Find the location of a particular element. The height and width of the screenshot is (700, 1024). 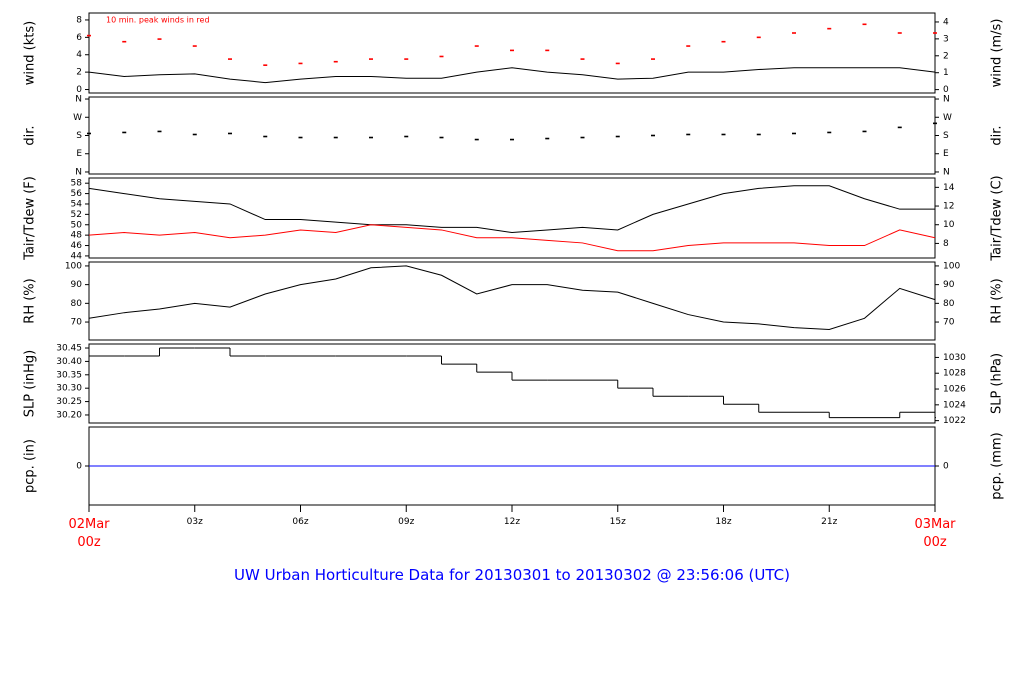

y2-tick-label: N is located at coordinates (946, 172).